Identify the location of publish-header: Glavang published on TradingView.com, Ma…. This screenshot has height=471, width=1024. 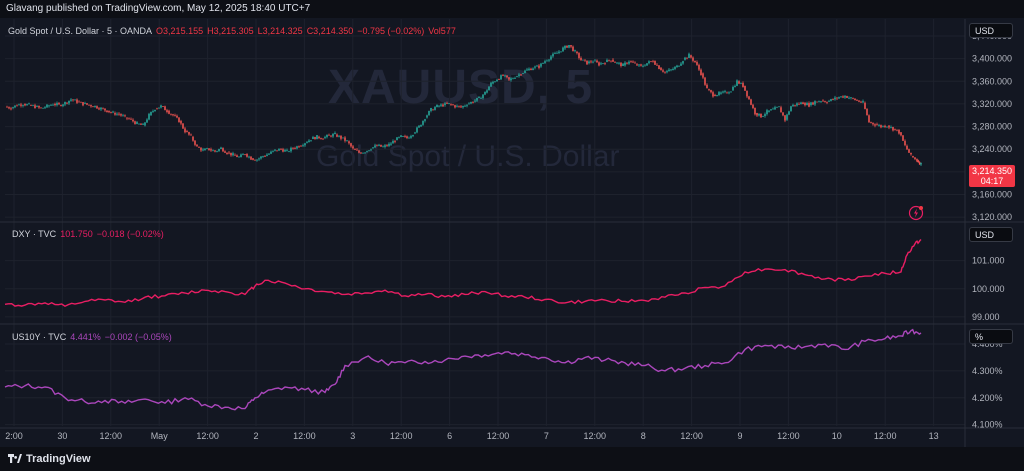
(512, 9).